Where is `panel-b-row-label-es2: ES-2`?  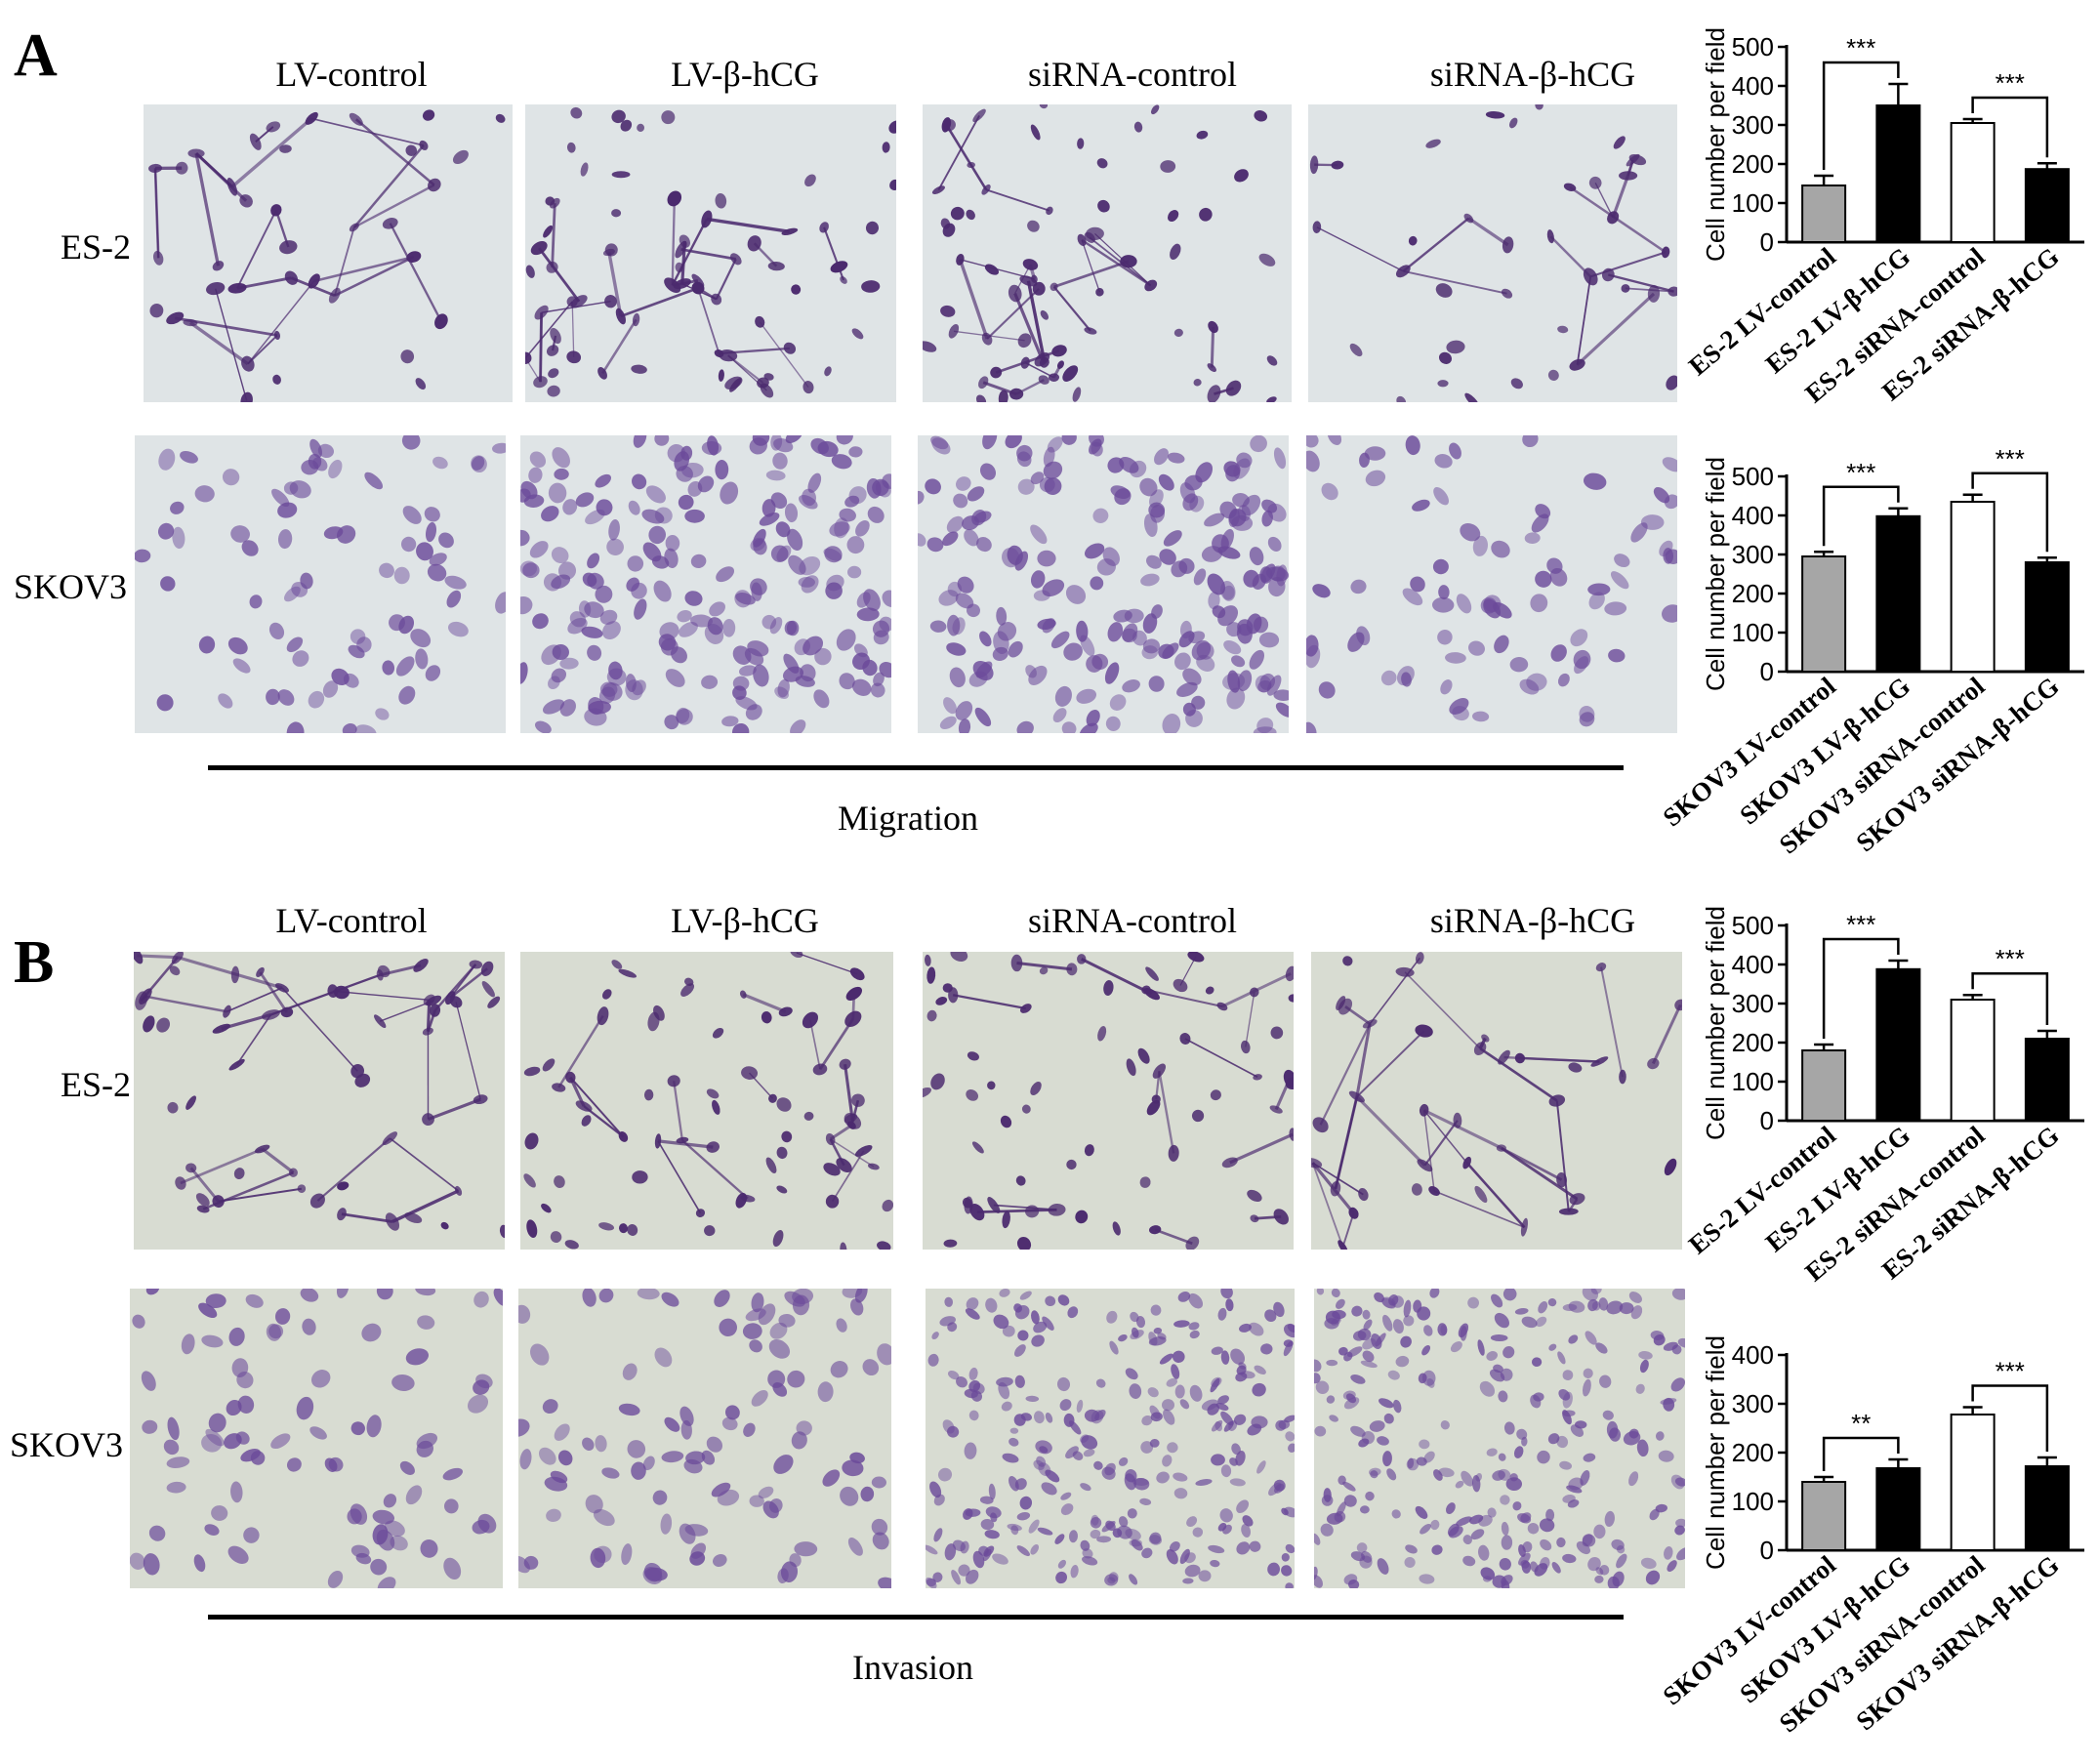 panel-b-row-label-es2: ES-2 is located at coordinates (96, 1084).